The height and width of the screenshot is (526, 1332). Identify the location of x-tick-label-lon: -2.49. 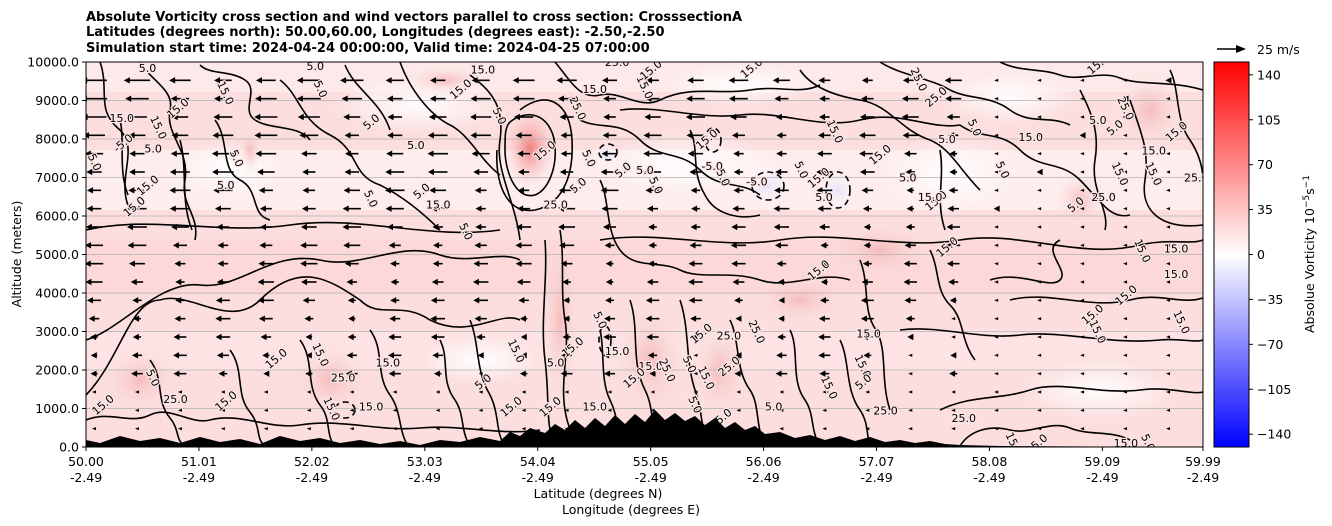
(199, 477).